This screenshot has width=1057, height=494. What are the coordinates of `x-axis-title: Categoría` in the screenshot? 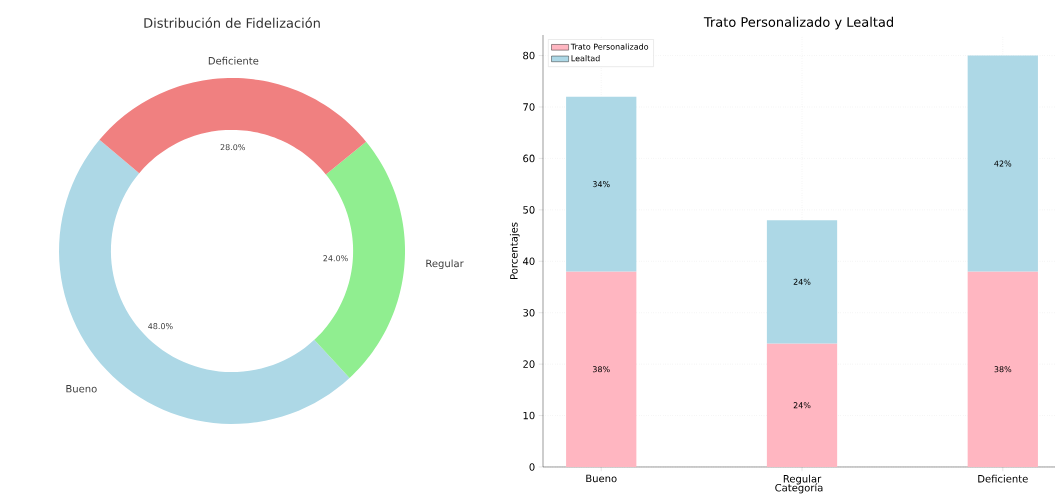 It's located at (799, 488).